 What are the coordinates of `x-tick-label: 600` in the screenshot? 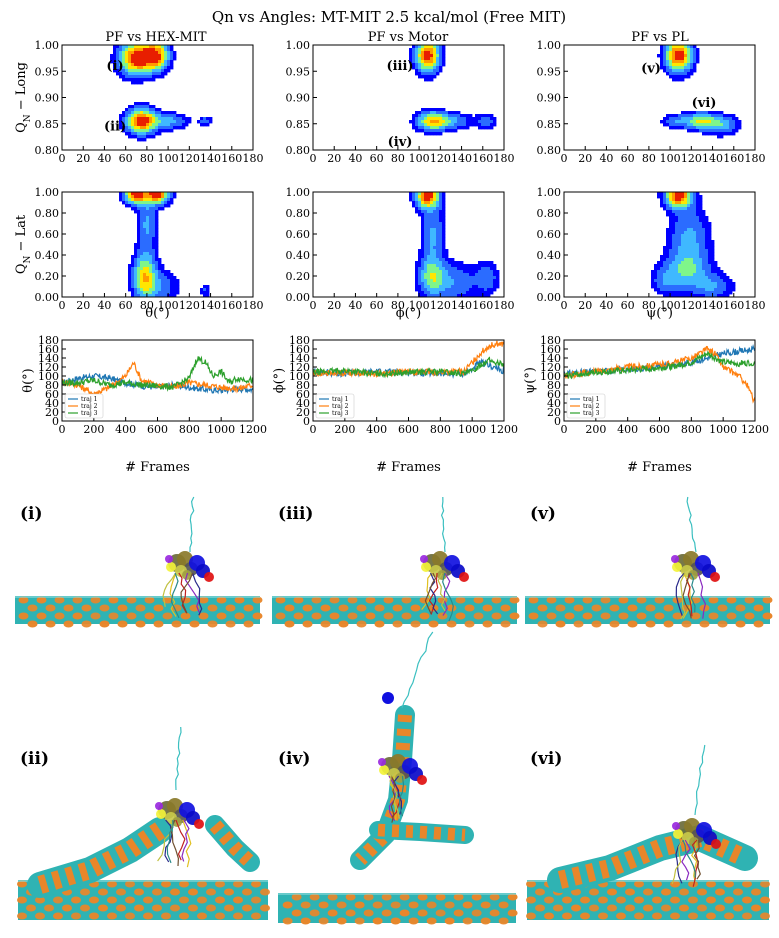 It's located at (157, 429).